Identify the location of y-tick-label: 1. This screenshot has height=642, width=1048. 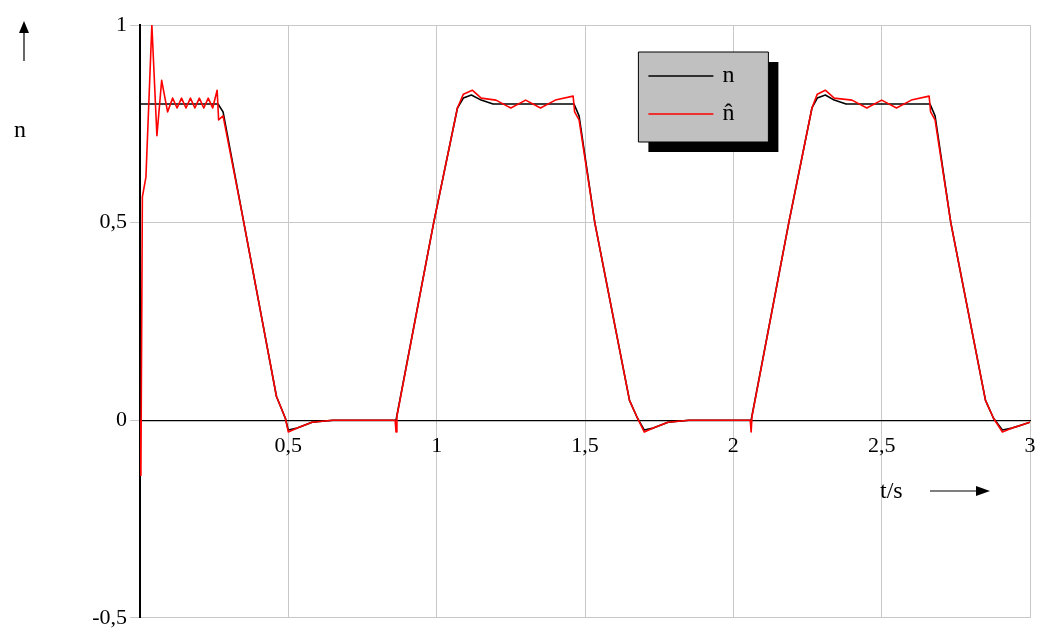
(121, 23).